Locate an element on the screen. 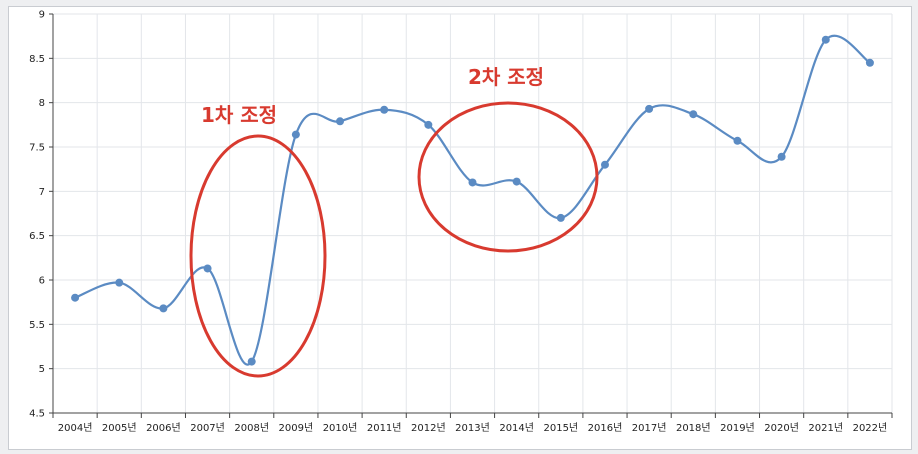 Image resolution: width=918 pixels, height=454 pixels. x-tick-label: 2011년 is located at coordinates (384, 428).